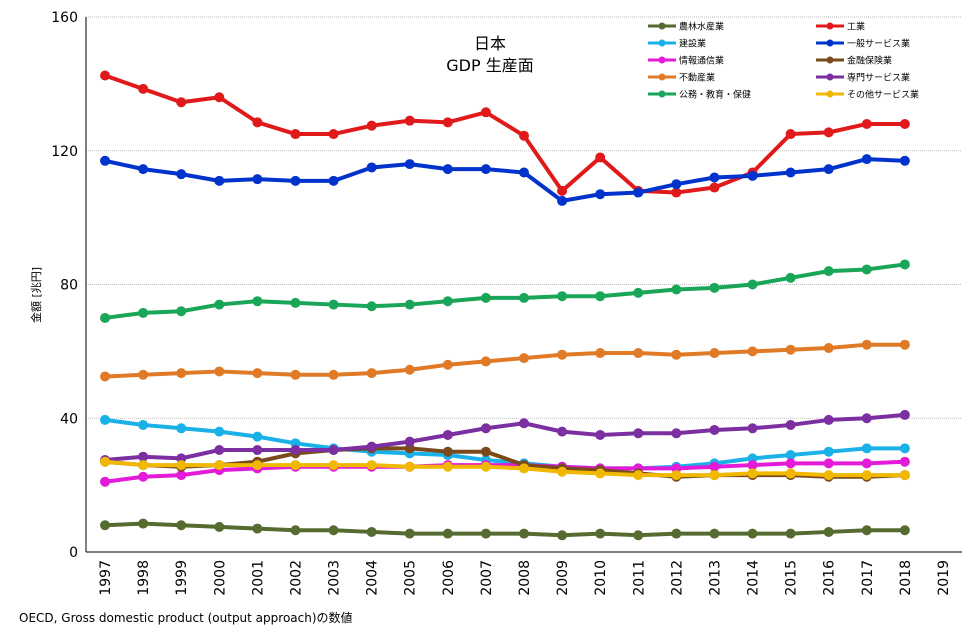 The height and width of the screenshot is (639, 977). What do you see at coordinates (701, 61) in the screenshot?
I see `legend-label: 情報通信業` at bounding box center [701, 61].